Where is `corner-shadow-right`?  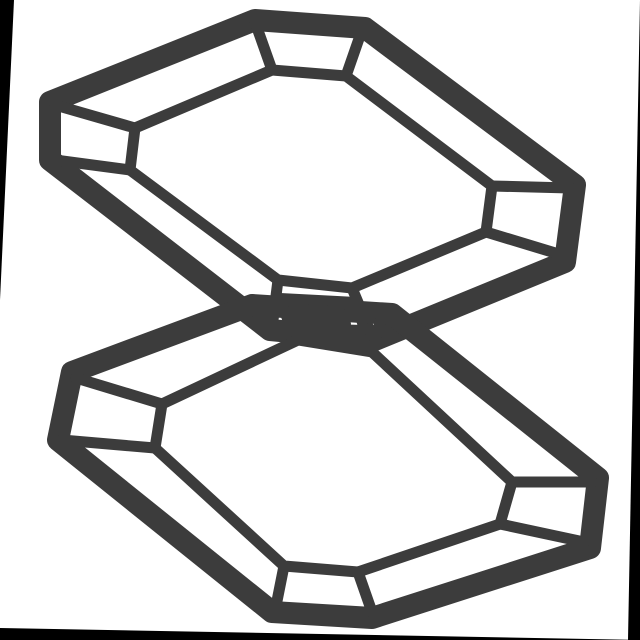
corner-shadow-right is located at coordinates (634, 320).